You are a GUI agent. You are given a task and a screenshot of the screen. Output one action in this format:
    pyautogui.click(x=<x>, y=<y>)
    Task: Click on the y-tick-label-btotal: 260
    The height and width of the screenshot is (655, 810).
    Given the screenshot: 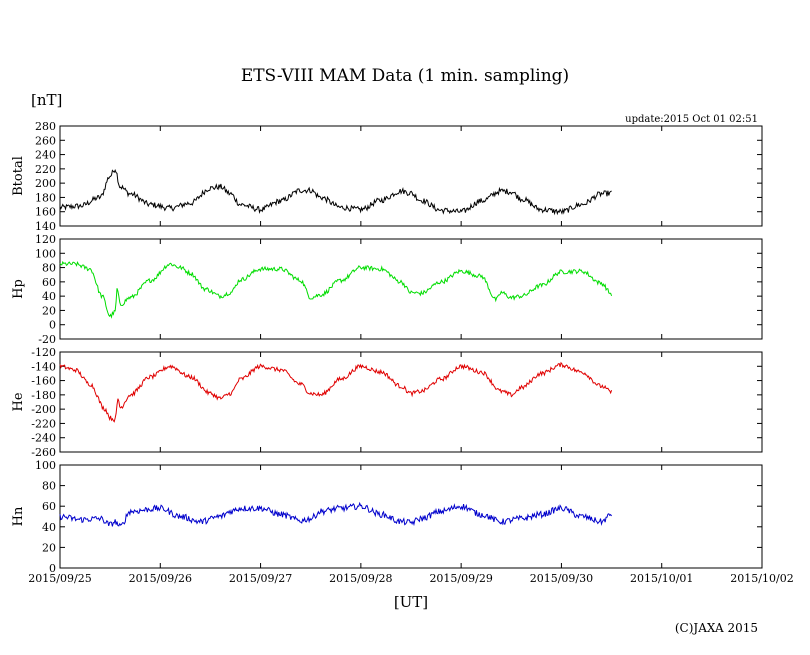 What is the action you would take?
    pyautogui.click(x=45, y=140)
    